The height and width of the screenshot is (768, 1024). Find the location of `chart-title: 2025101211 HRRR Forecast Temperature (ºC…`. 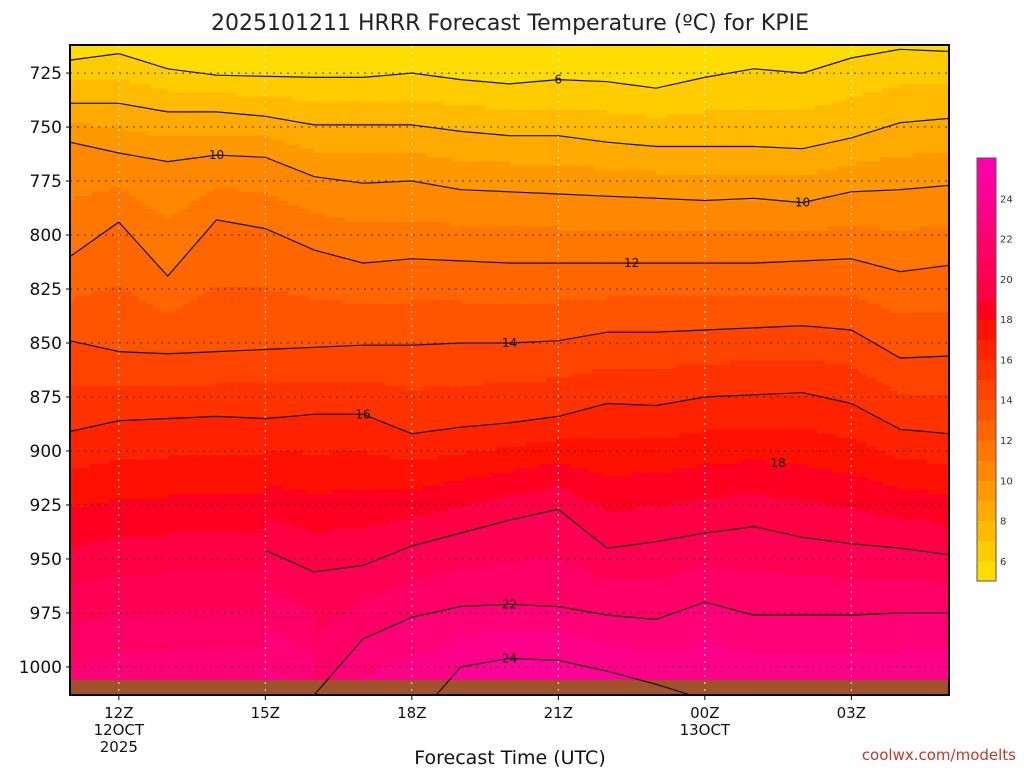

chart-title: 2025101211 HRRR Forecast Temperature (ºC… is located at coordinates (510, 23).